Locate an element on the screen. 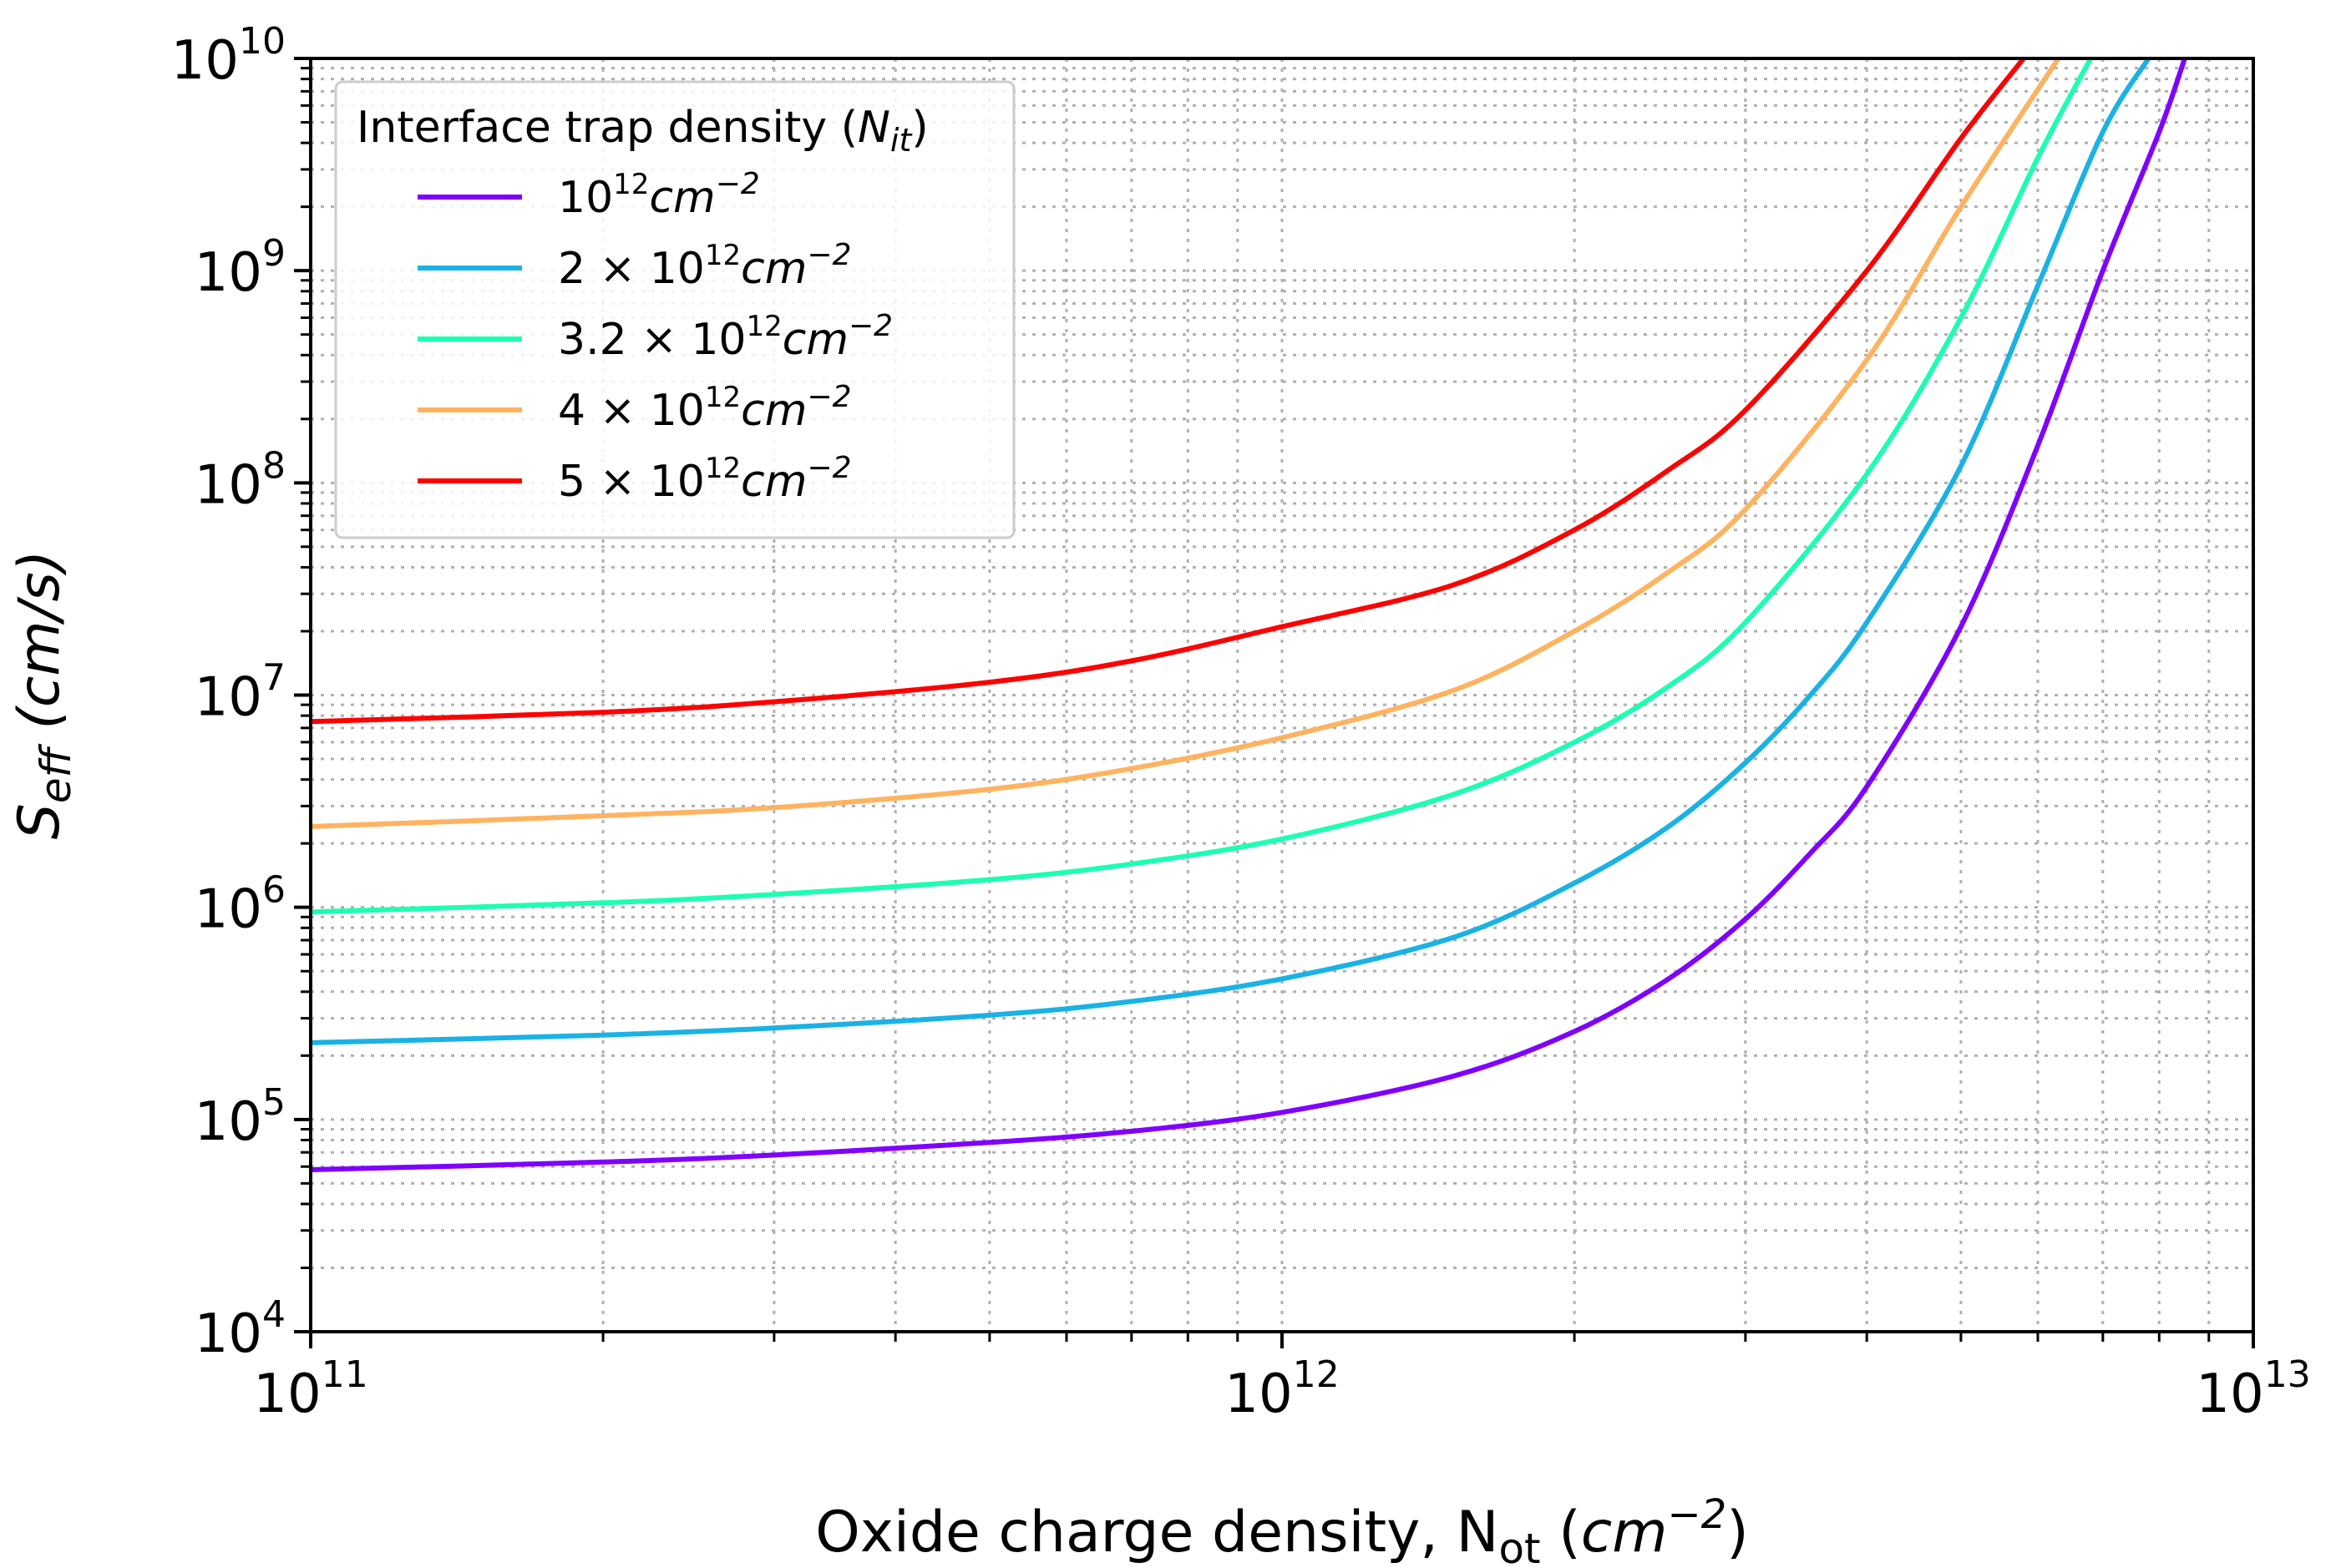  y-axis-label: Seff (cm/s) is located at coordinates (43, 695).